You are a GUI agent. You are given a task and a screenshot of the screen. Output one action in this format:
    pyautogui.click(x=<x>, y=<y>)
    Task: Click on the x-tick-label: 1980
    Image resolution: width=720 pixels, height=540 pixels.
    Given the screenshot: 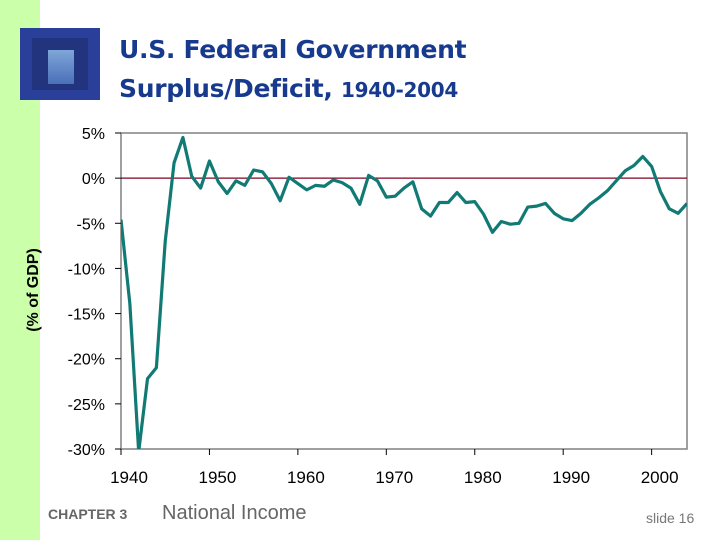 What is the action you would take?
    pyautogui.click(x=483, y=477)
    